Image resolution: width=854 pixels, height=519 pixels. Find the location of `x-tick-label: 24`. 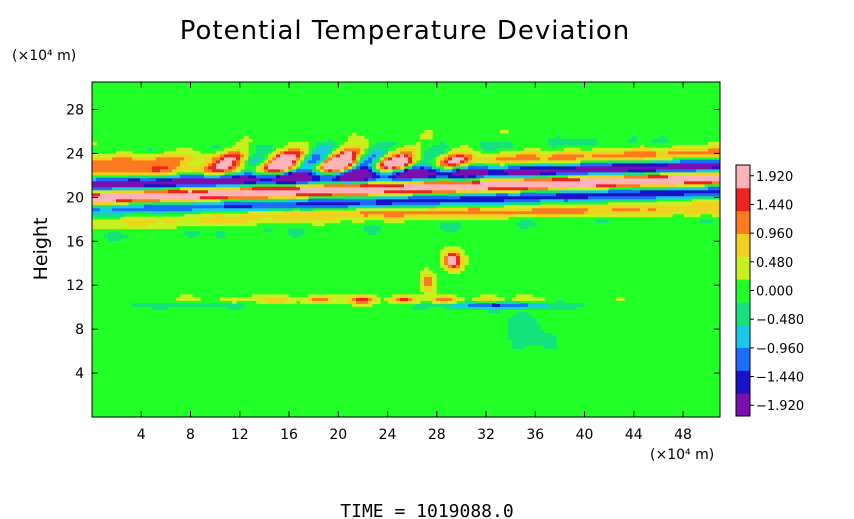

x-tick-label: 24 is located at coordinates (388, 435).